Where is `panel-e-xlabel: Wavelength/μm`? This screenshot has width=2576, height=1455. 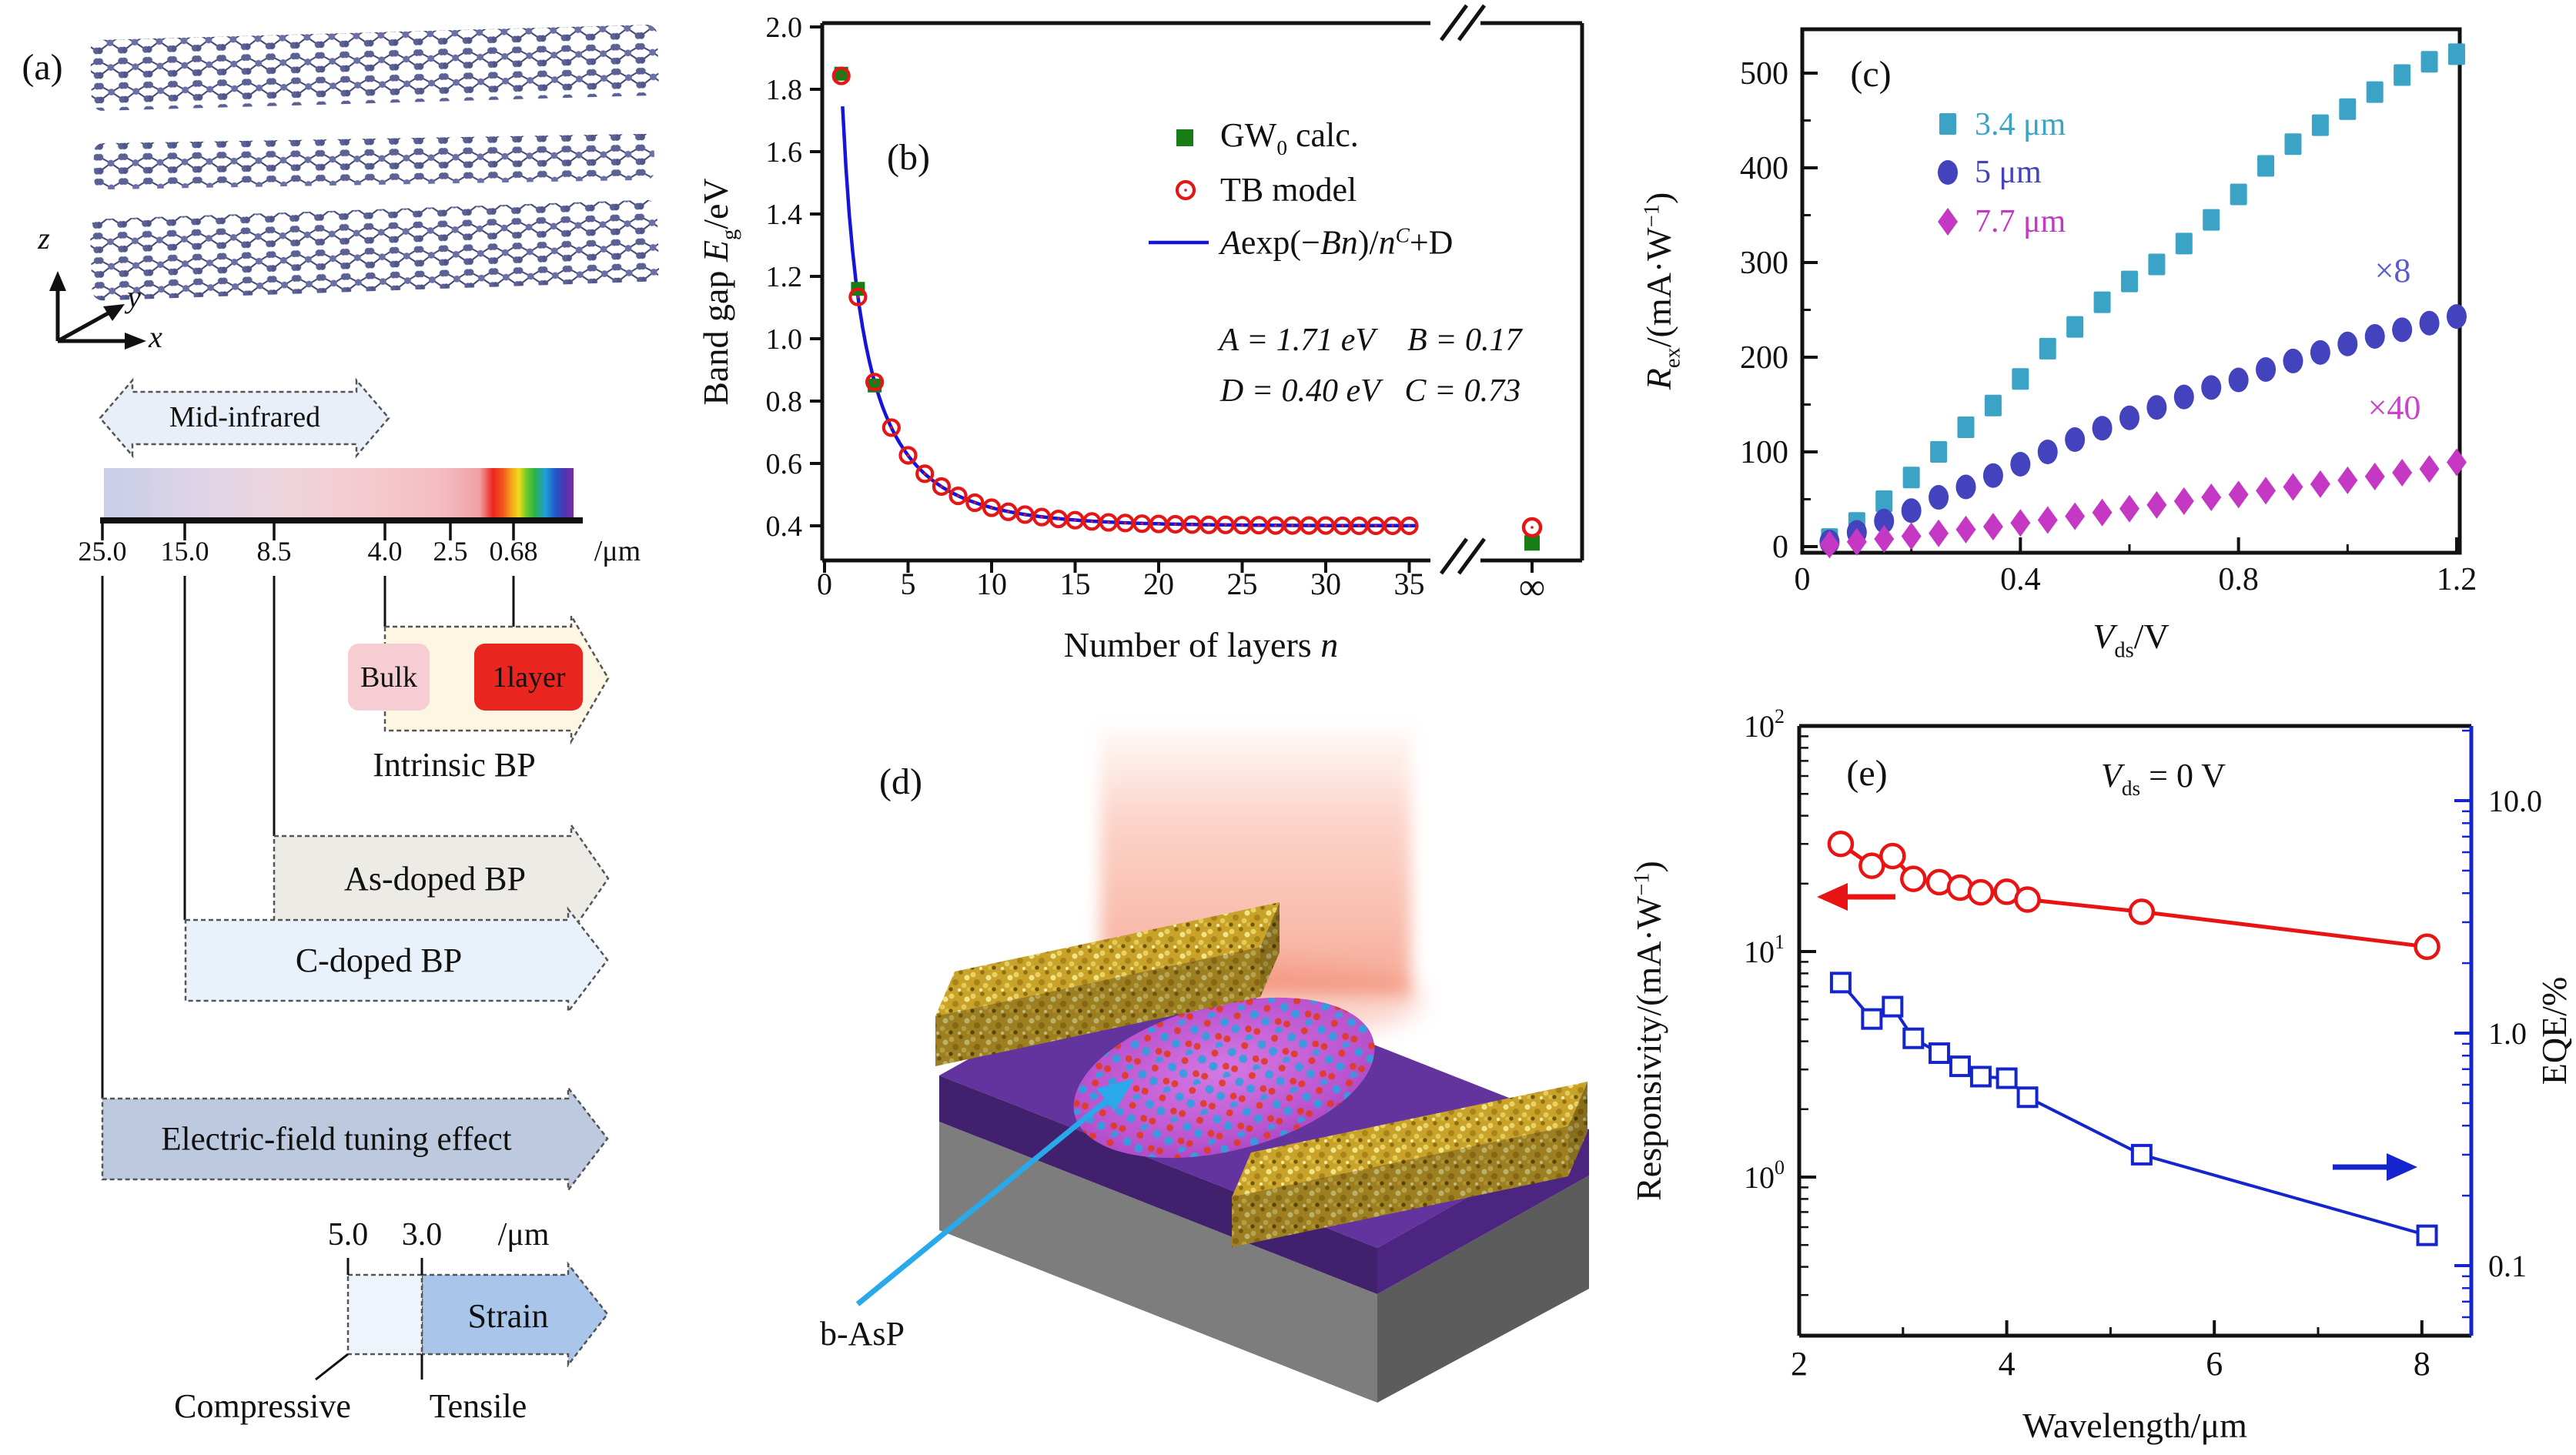 panel-e-xlabel: Wavelength/μm is located at coordinates (2134, 1425).